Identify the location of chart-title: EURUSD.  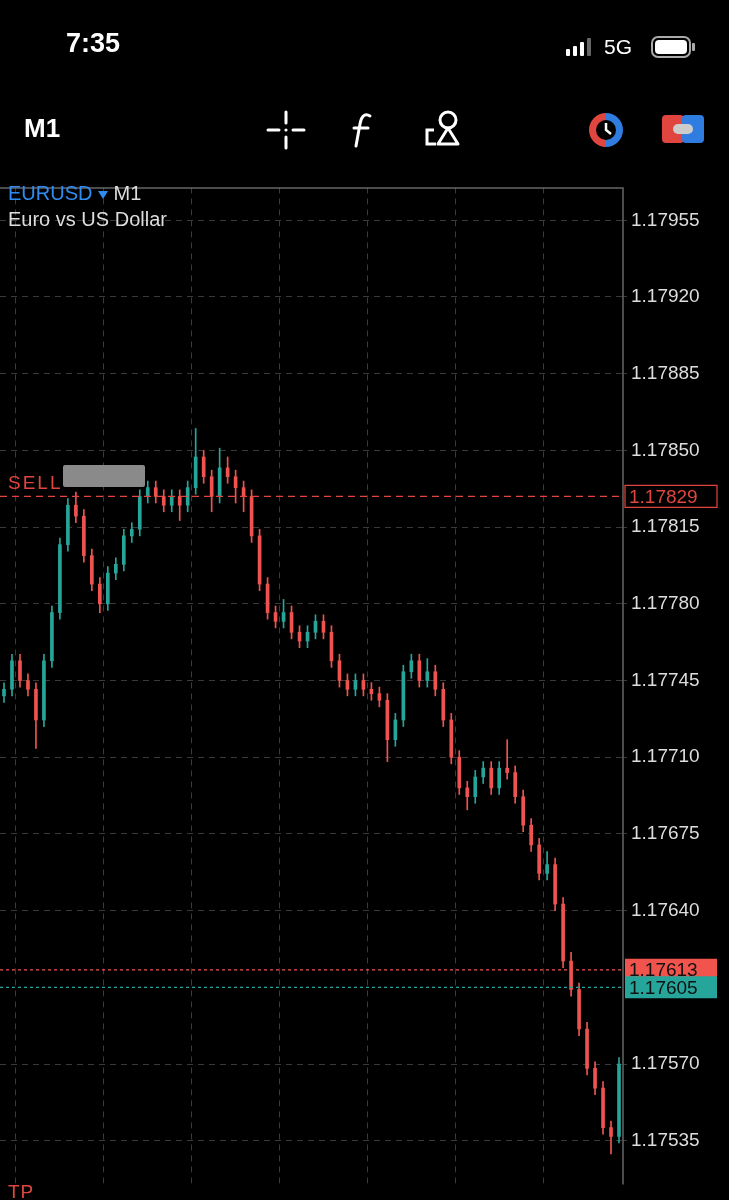
(50, 193).